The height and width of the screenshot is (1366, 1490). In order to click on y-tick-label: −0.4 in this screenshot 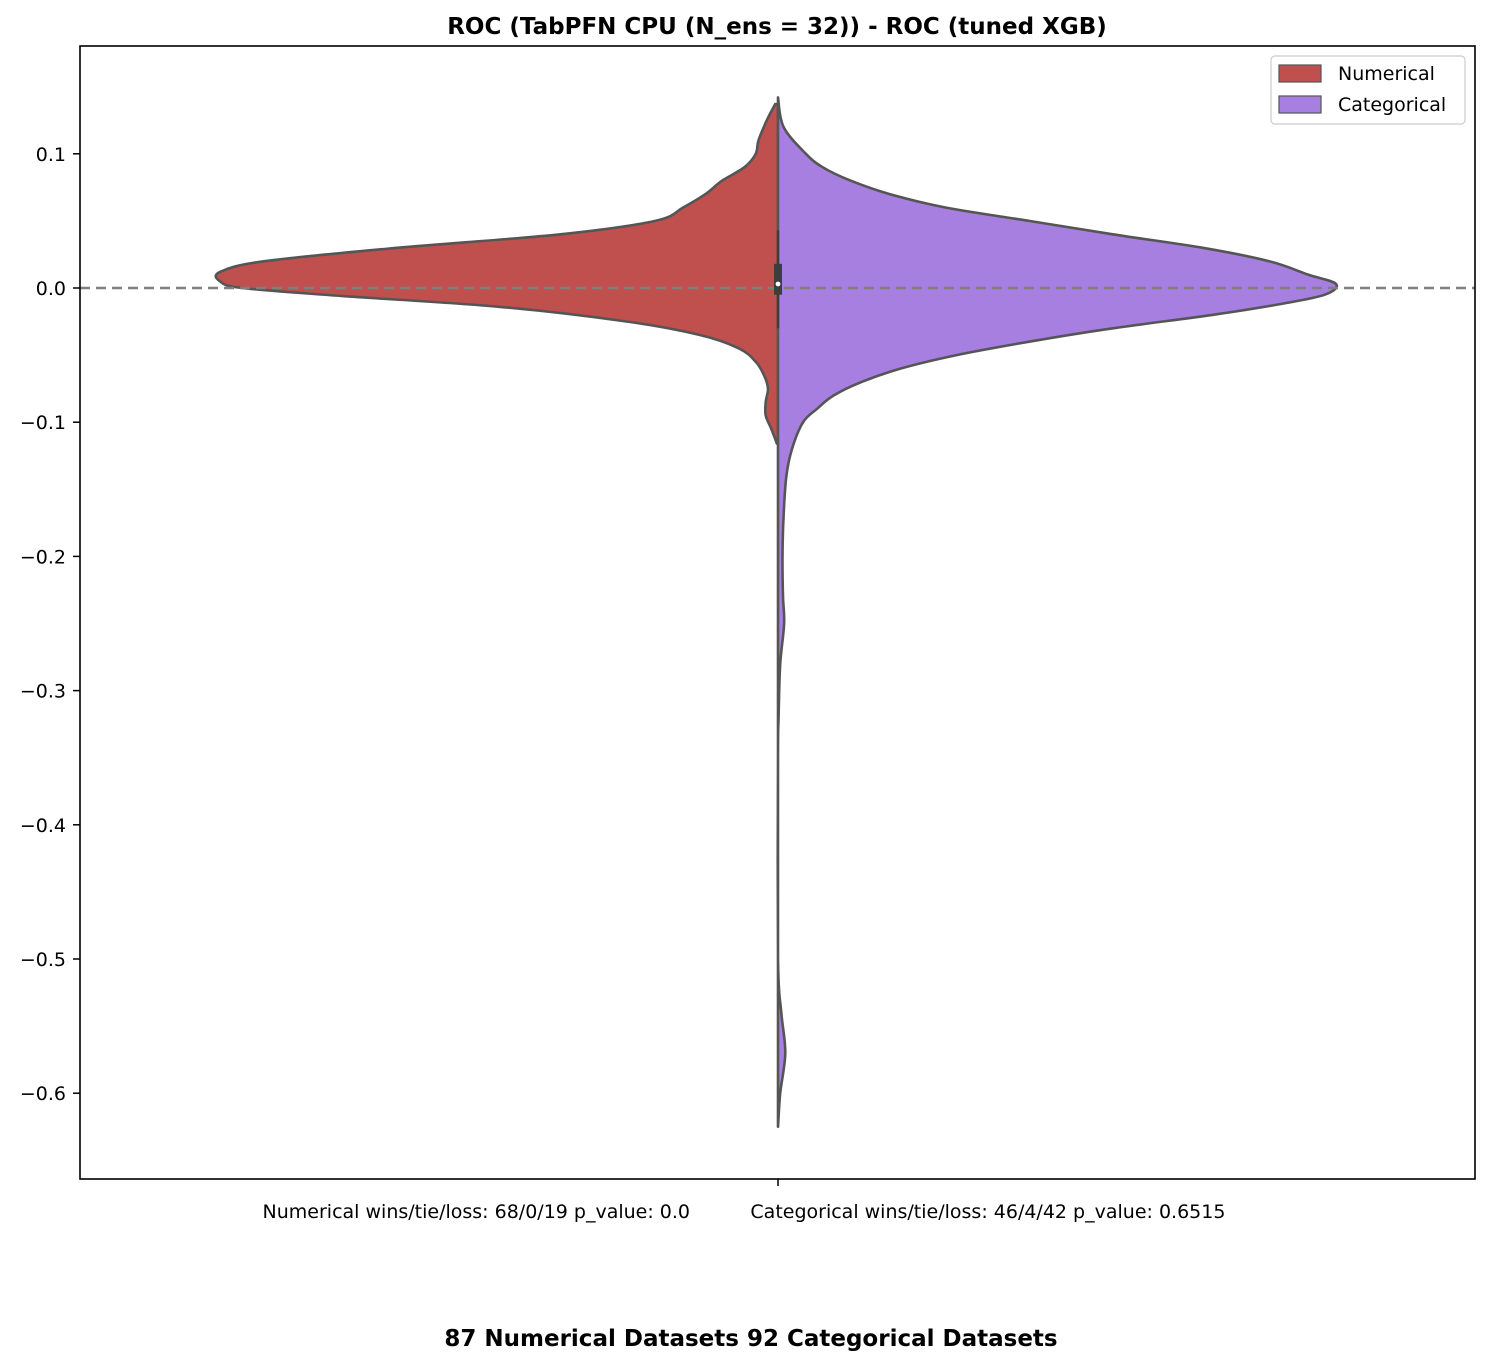, I will do `click(43, 826)`.